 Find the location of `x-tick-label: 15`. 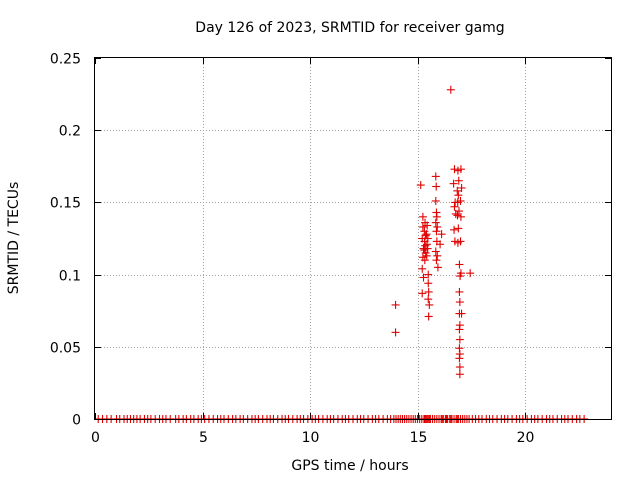

x-tick-label: 15 is located at coordinates (419, 438).